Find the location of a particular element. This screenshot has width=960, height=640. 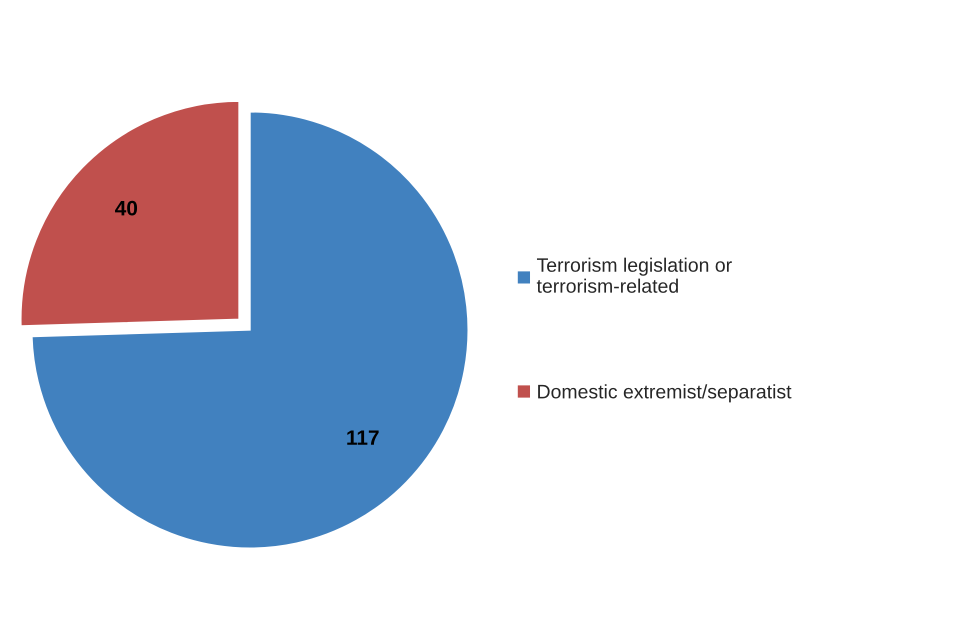

data-label: 40 is located at coordinates (126, 208).